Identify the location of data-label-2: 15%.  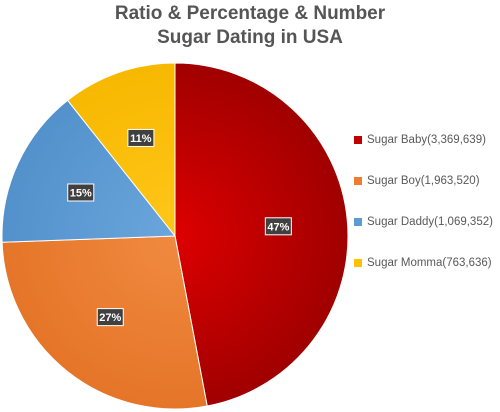
(81, 192).